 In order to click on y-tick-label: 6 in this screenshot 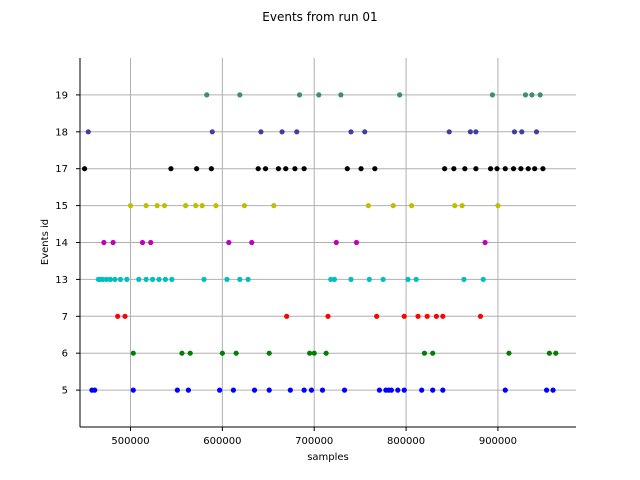, I will do `click(65, 354)`.